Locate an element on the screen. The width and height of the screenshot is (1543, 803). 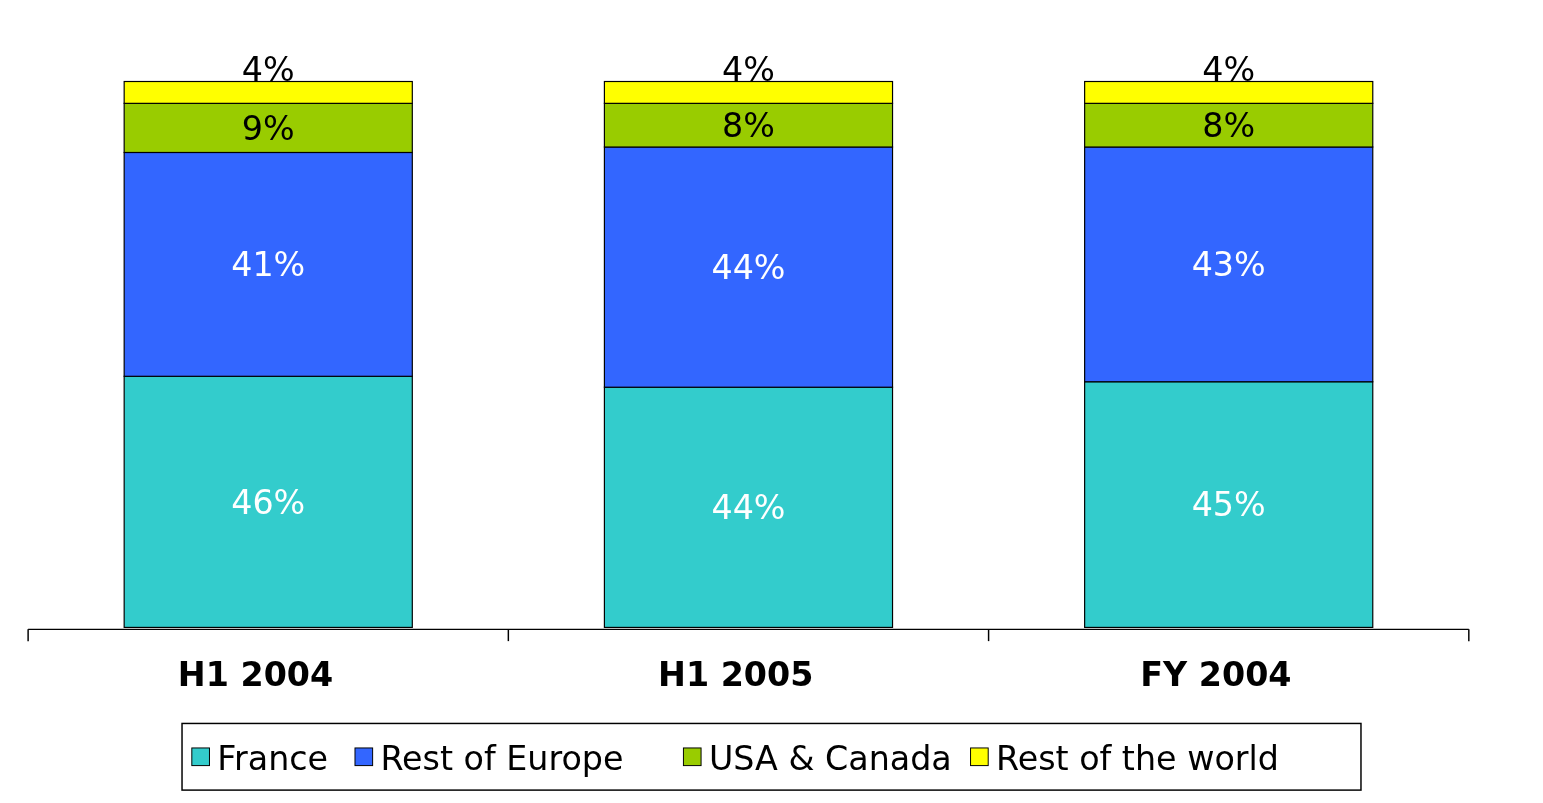
data-label: 41% is located at coordinates (268, 265).